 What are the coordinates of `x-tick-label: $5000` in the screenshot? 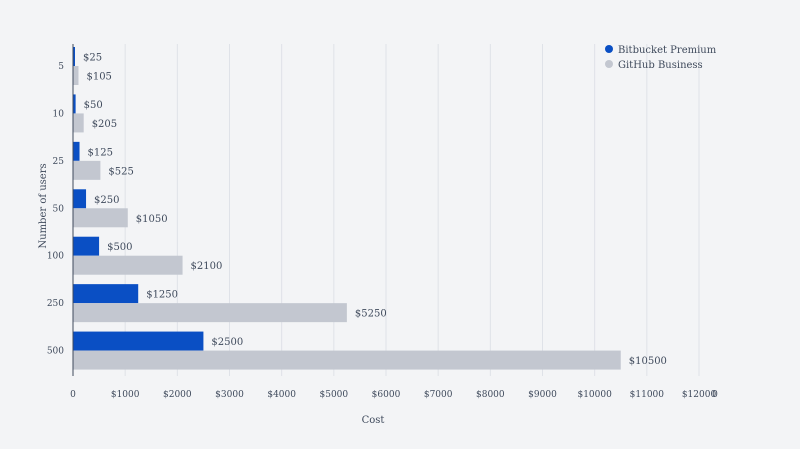 It's located at (334, 395).